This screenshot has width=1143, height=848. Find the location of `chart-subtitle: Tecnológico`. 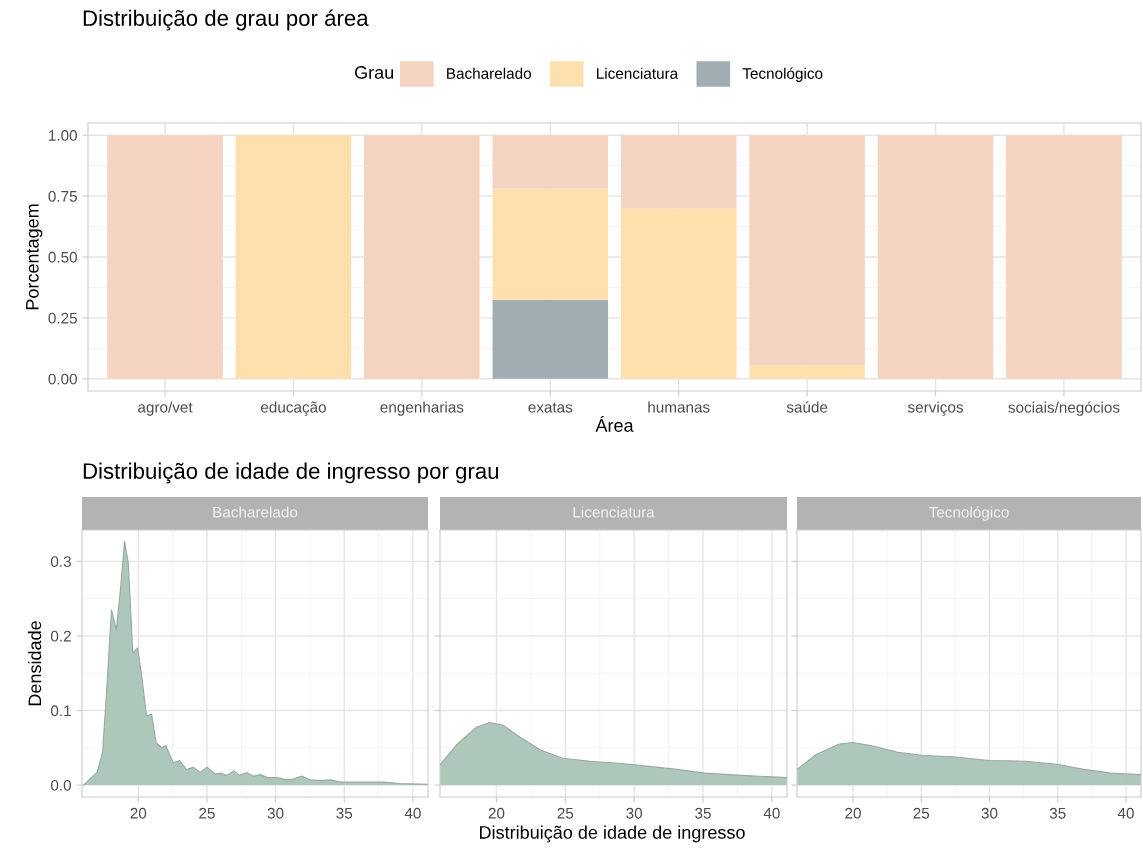

chart-subtitle: Tecnológico is located at coordinates (969, 513).